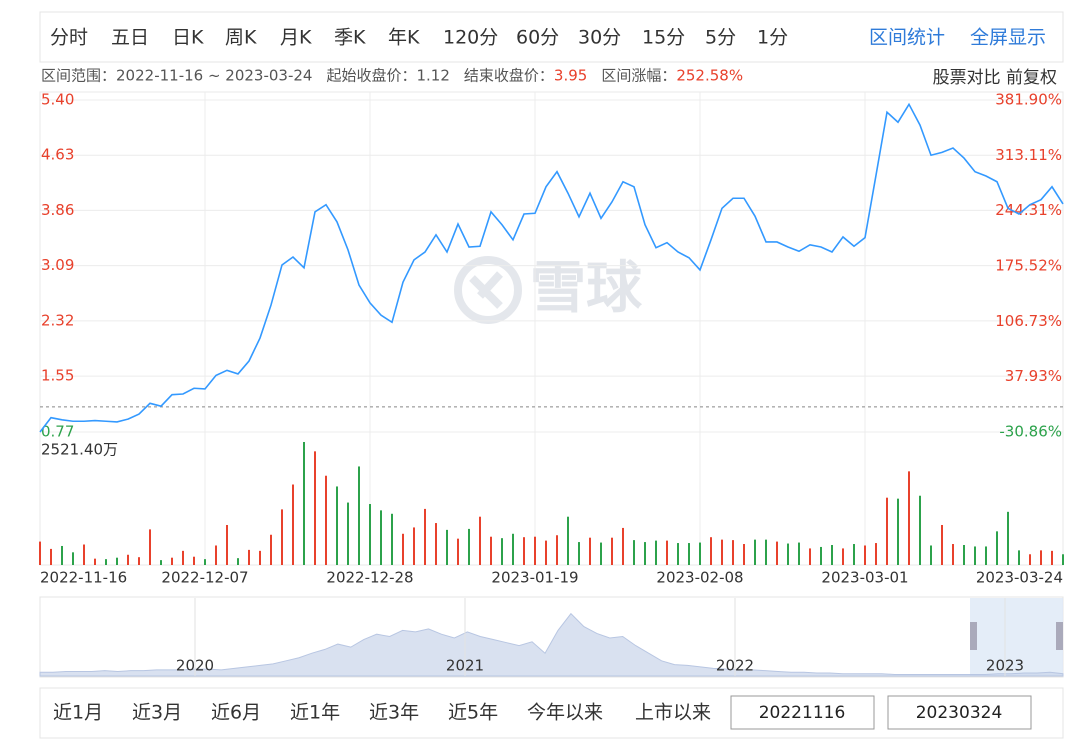 The height and width of the screenshot is (740, 1080). I want to click on toolbar-tab: 年K, so click(404, 38).